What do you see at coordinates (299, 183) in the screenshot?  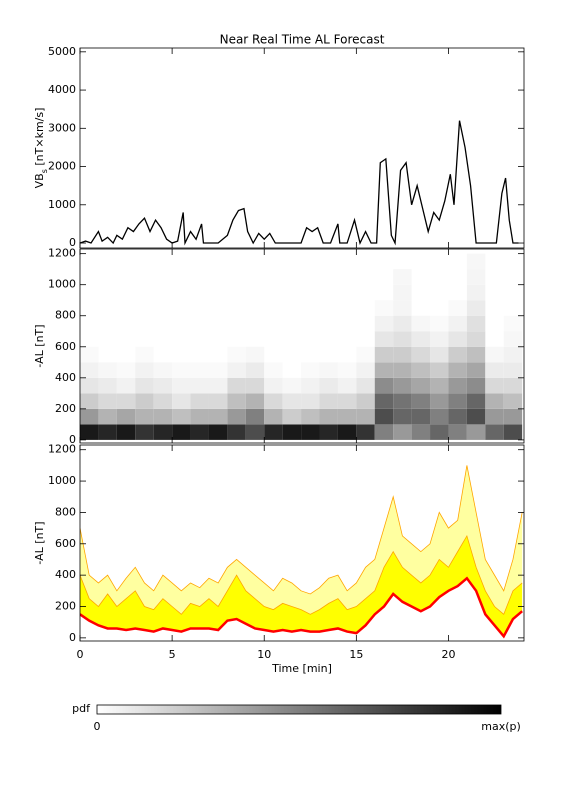 I see `data-line` at bounding box center [299, 183].